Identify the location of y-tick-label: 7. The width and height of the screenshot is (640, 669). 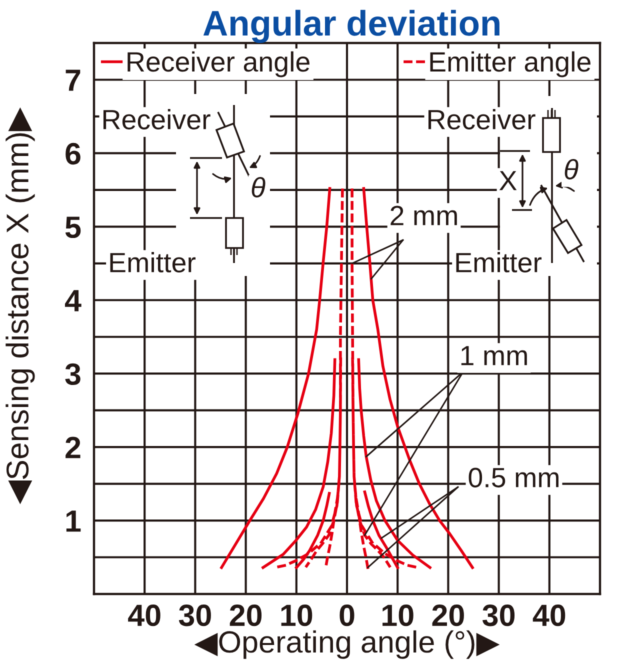
(73, 80).